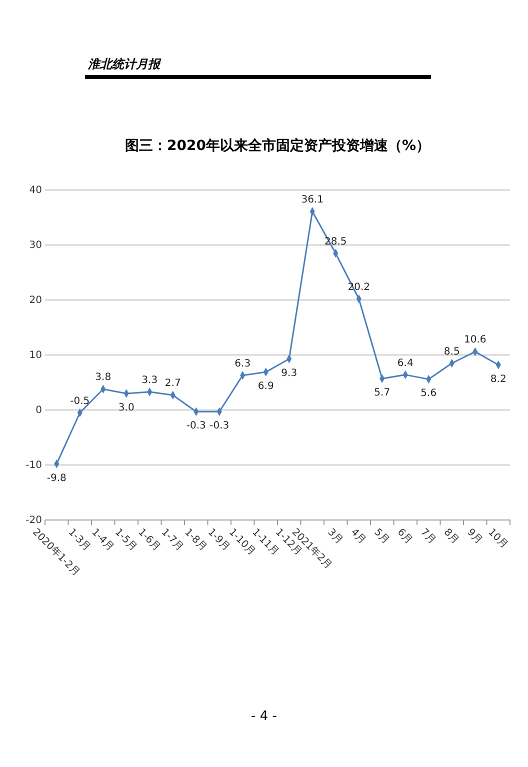  What do you see at coordinates (80, 401) in the screenshot?
I see `text: -0.5` at bounding box center [80, 401].